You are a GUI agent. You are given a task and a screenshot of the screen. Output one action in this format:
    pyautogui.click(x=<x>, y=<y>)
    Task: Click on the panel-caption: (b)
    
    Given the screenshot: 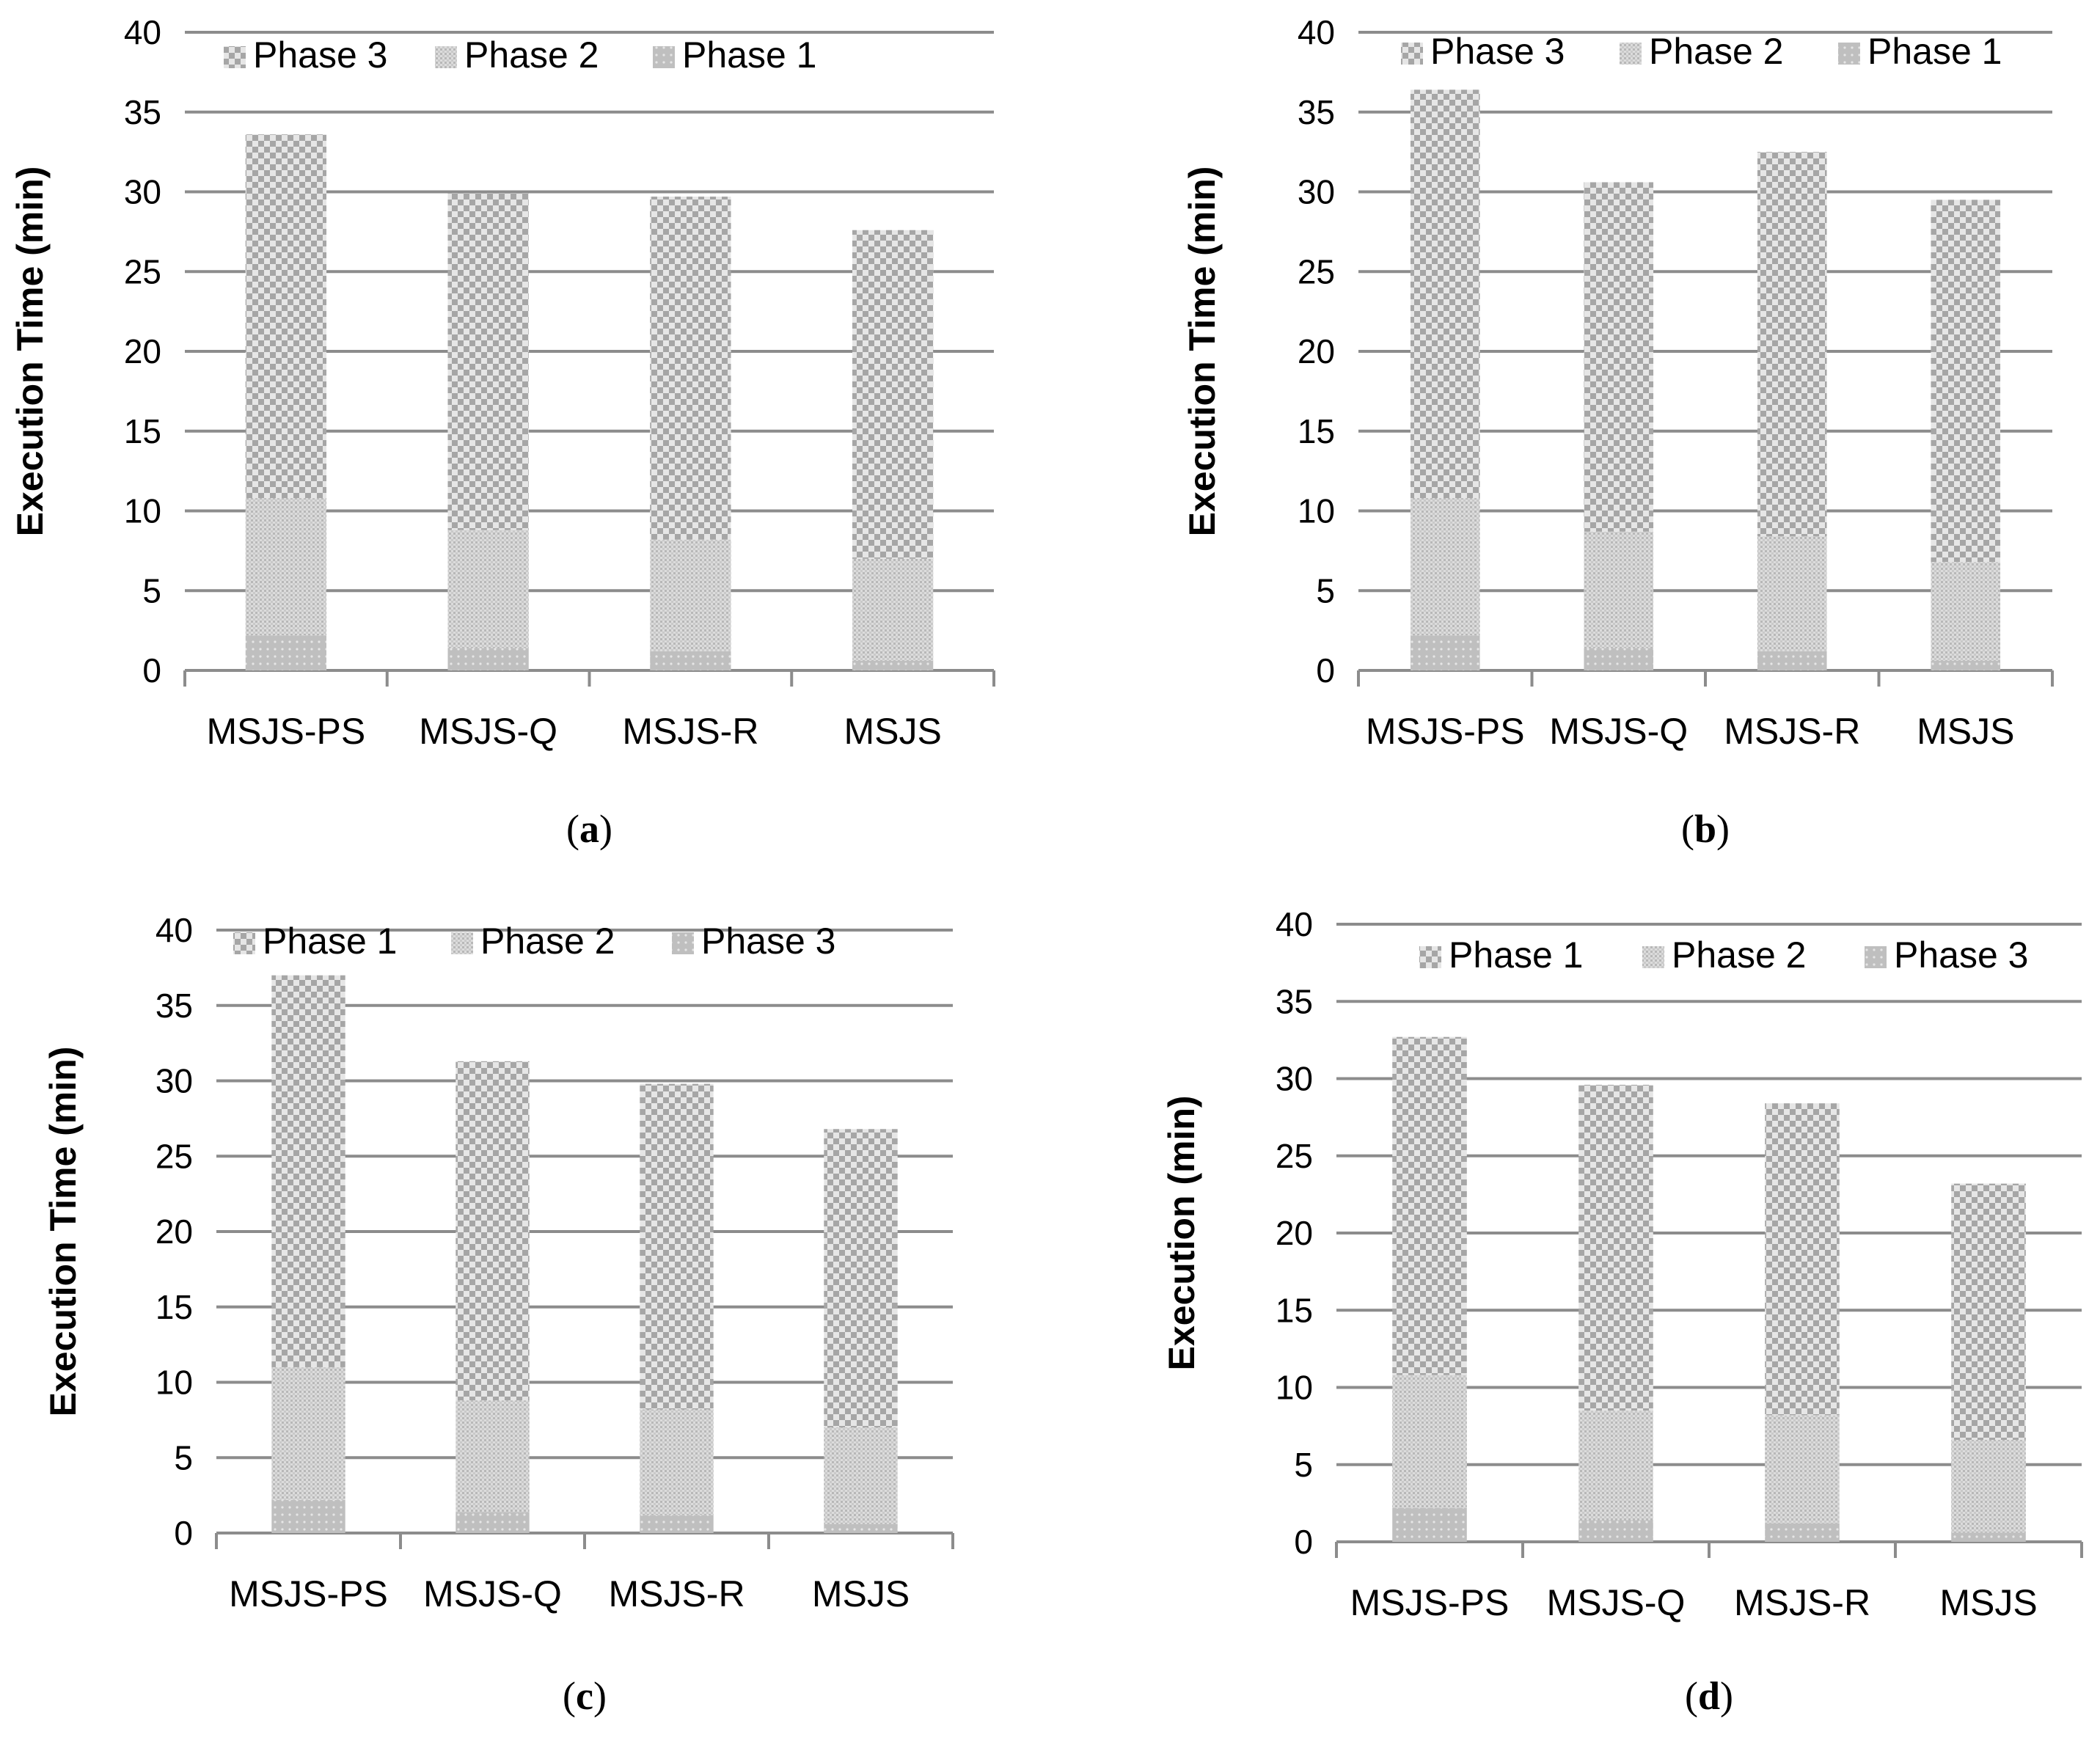 What is the action you would take?
    pyautogui.click(x=1705, y=829)
    